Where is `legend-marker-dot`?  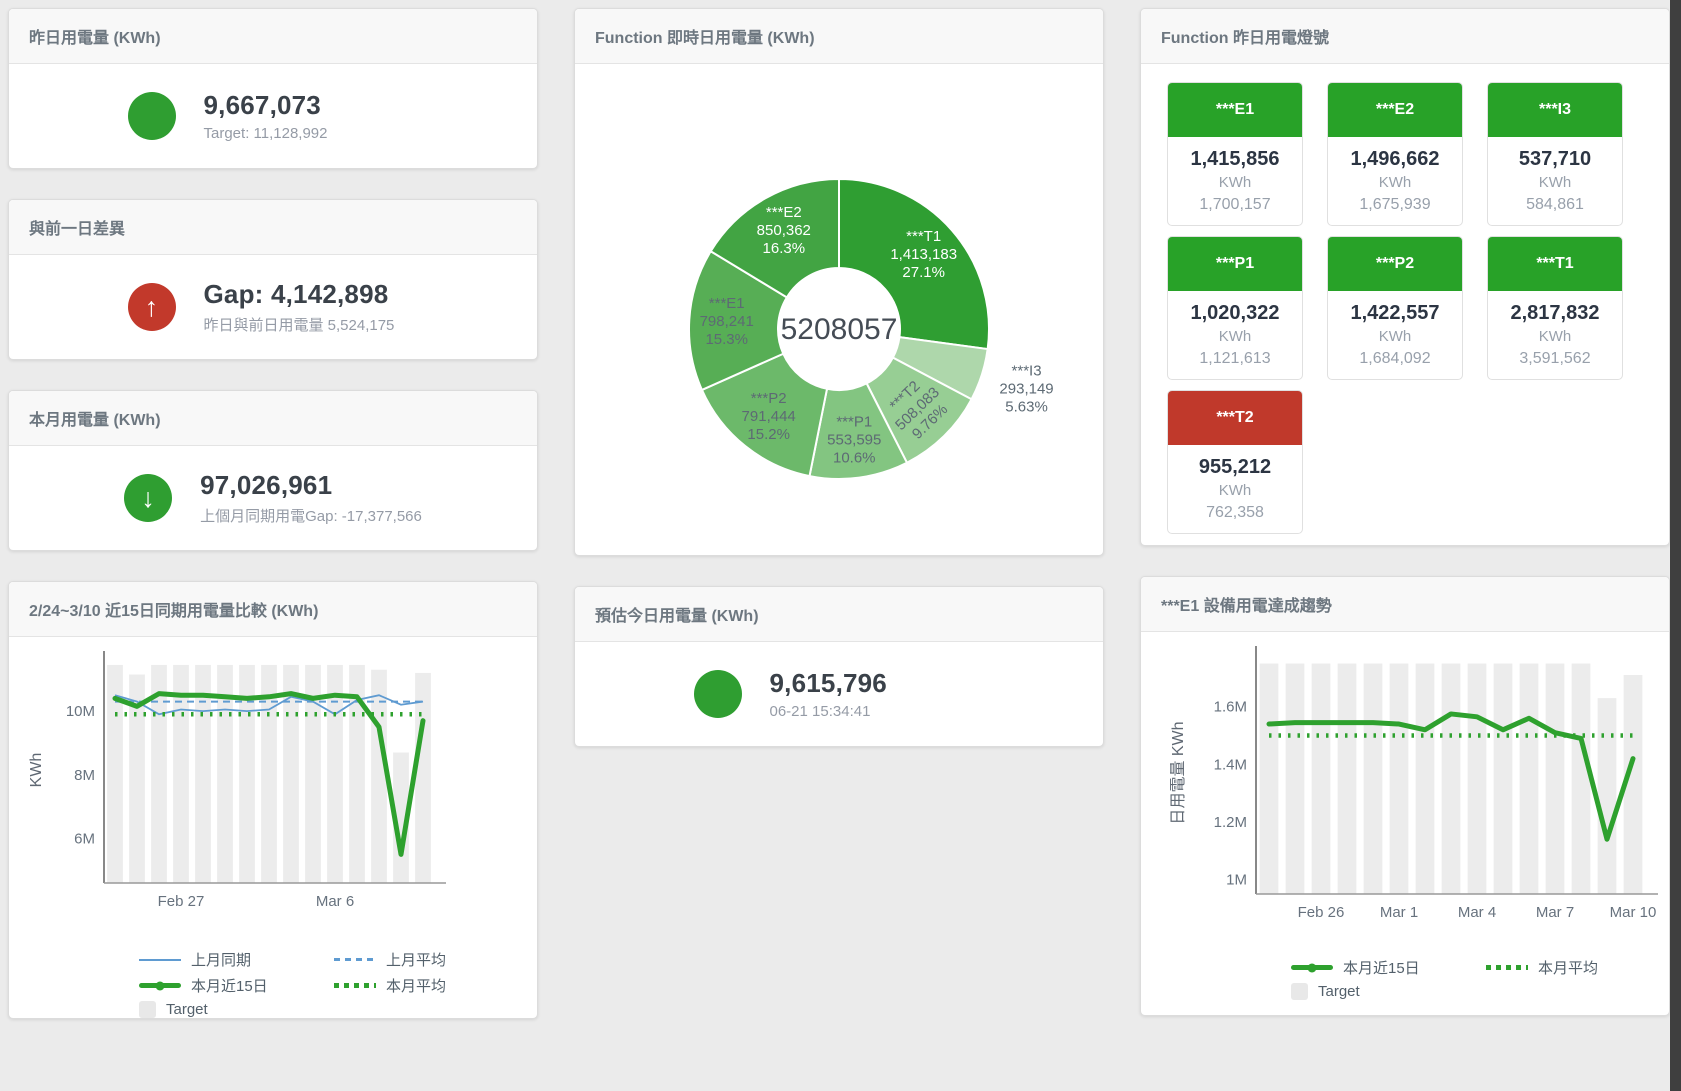 legend-marker-dot is located at coordinates (1312, 967).